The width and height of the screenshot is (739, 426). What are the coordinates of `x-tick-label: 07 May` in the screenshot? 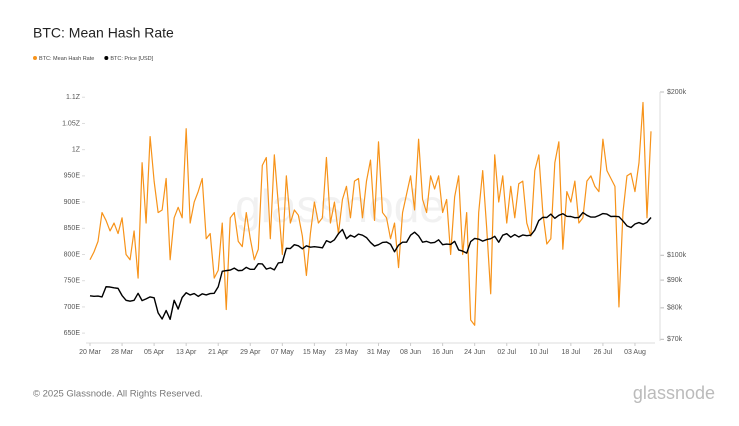 It's located at (282, 352).